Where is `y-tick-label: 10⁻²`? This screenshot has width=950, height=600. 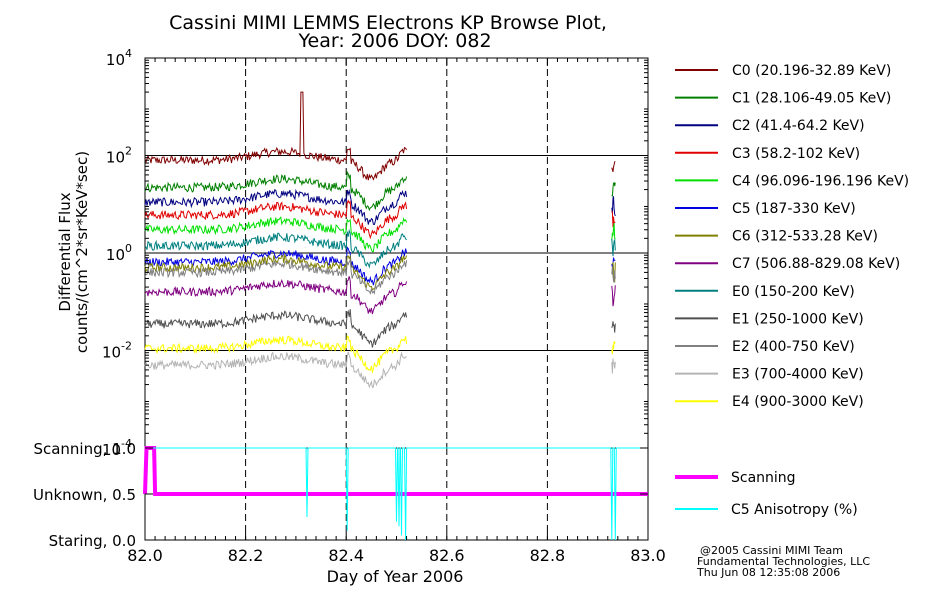
y-tick-label: 10⁻² is located at coordinates (117, 351).